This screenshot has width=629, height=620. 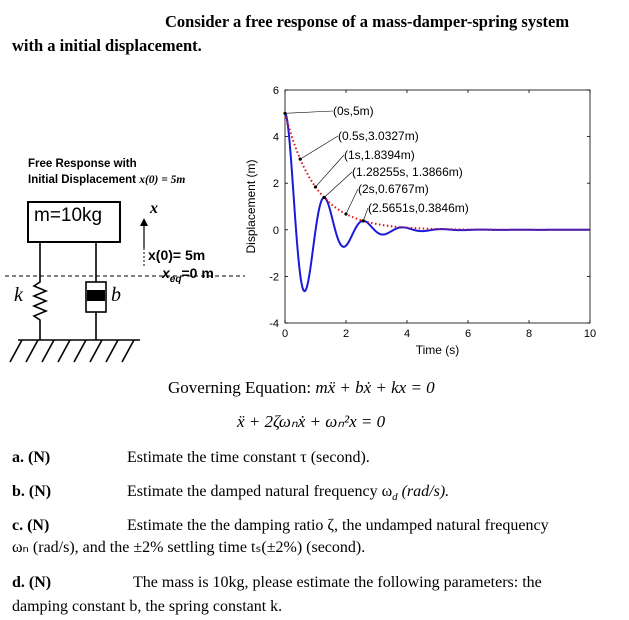 I want to click on ground-icon, so click(x=74, y=351).